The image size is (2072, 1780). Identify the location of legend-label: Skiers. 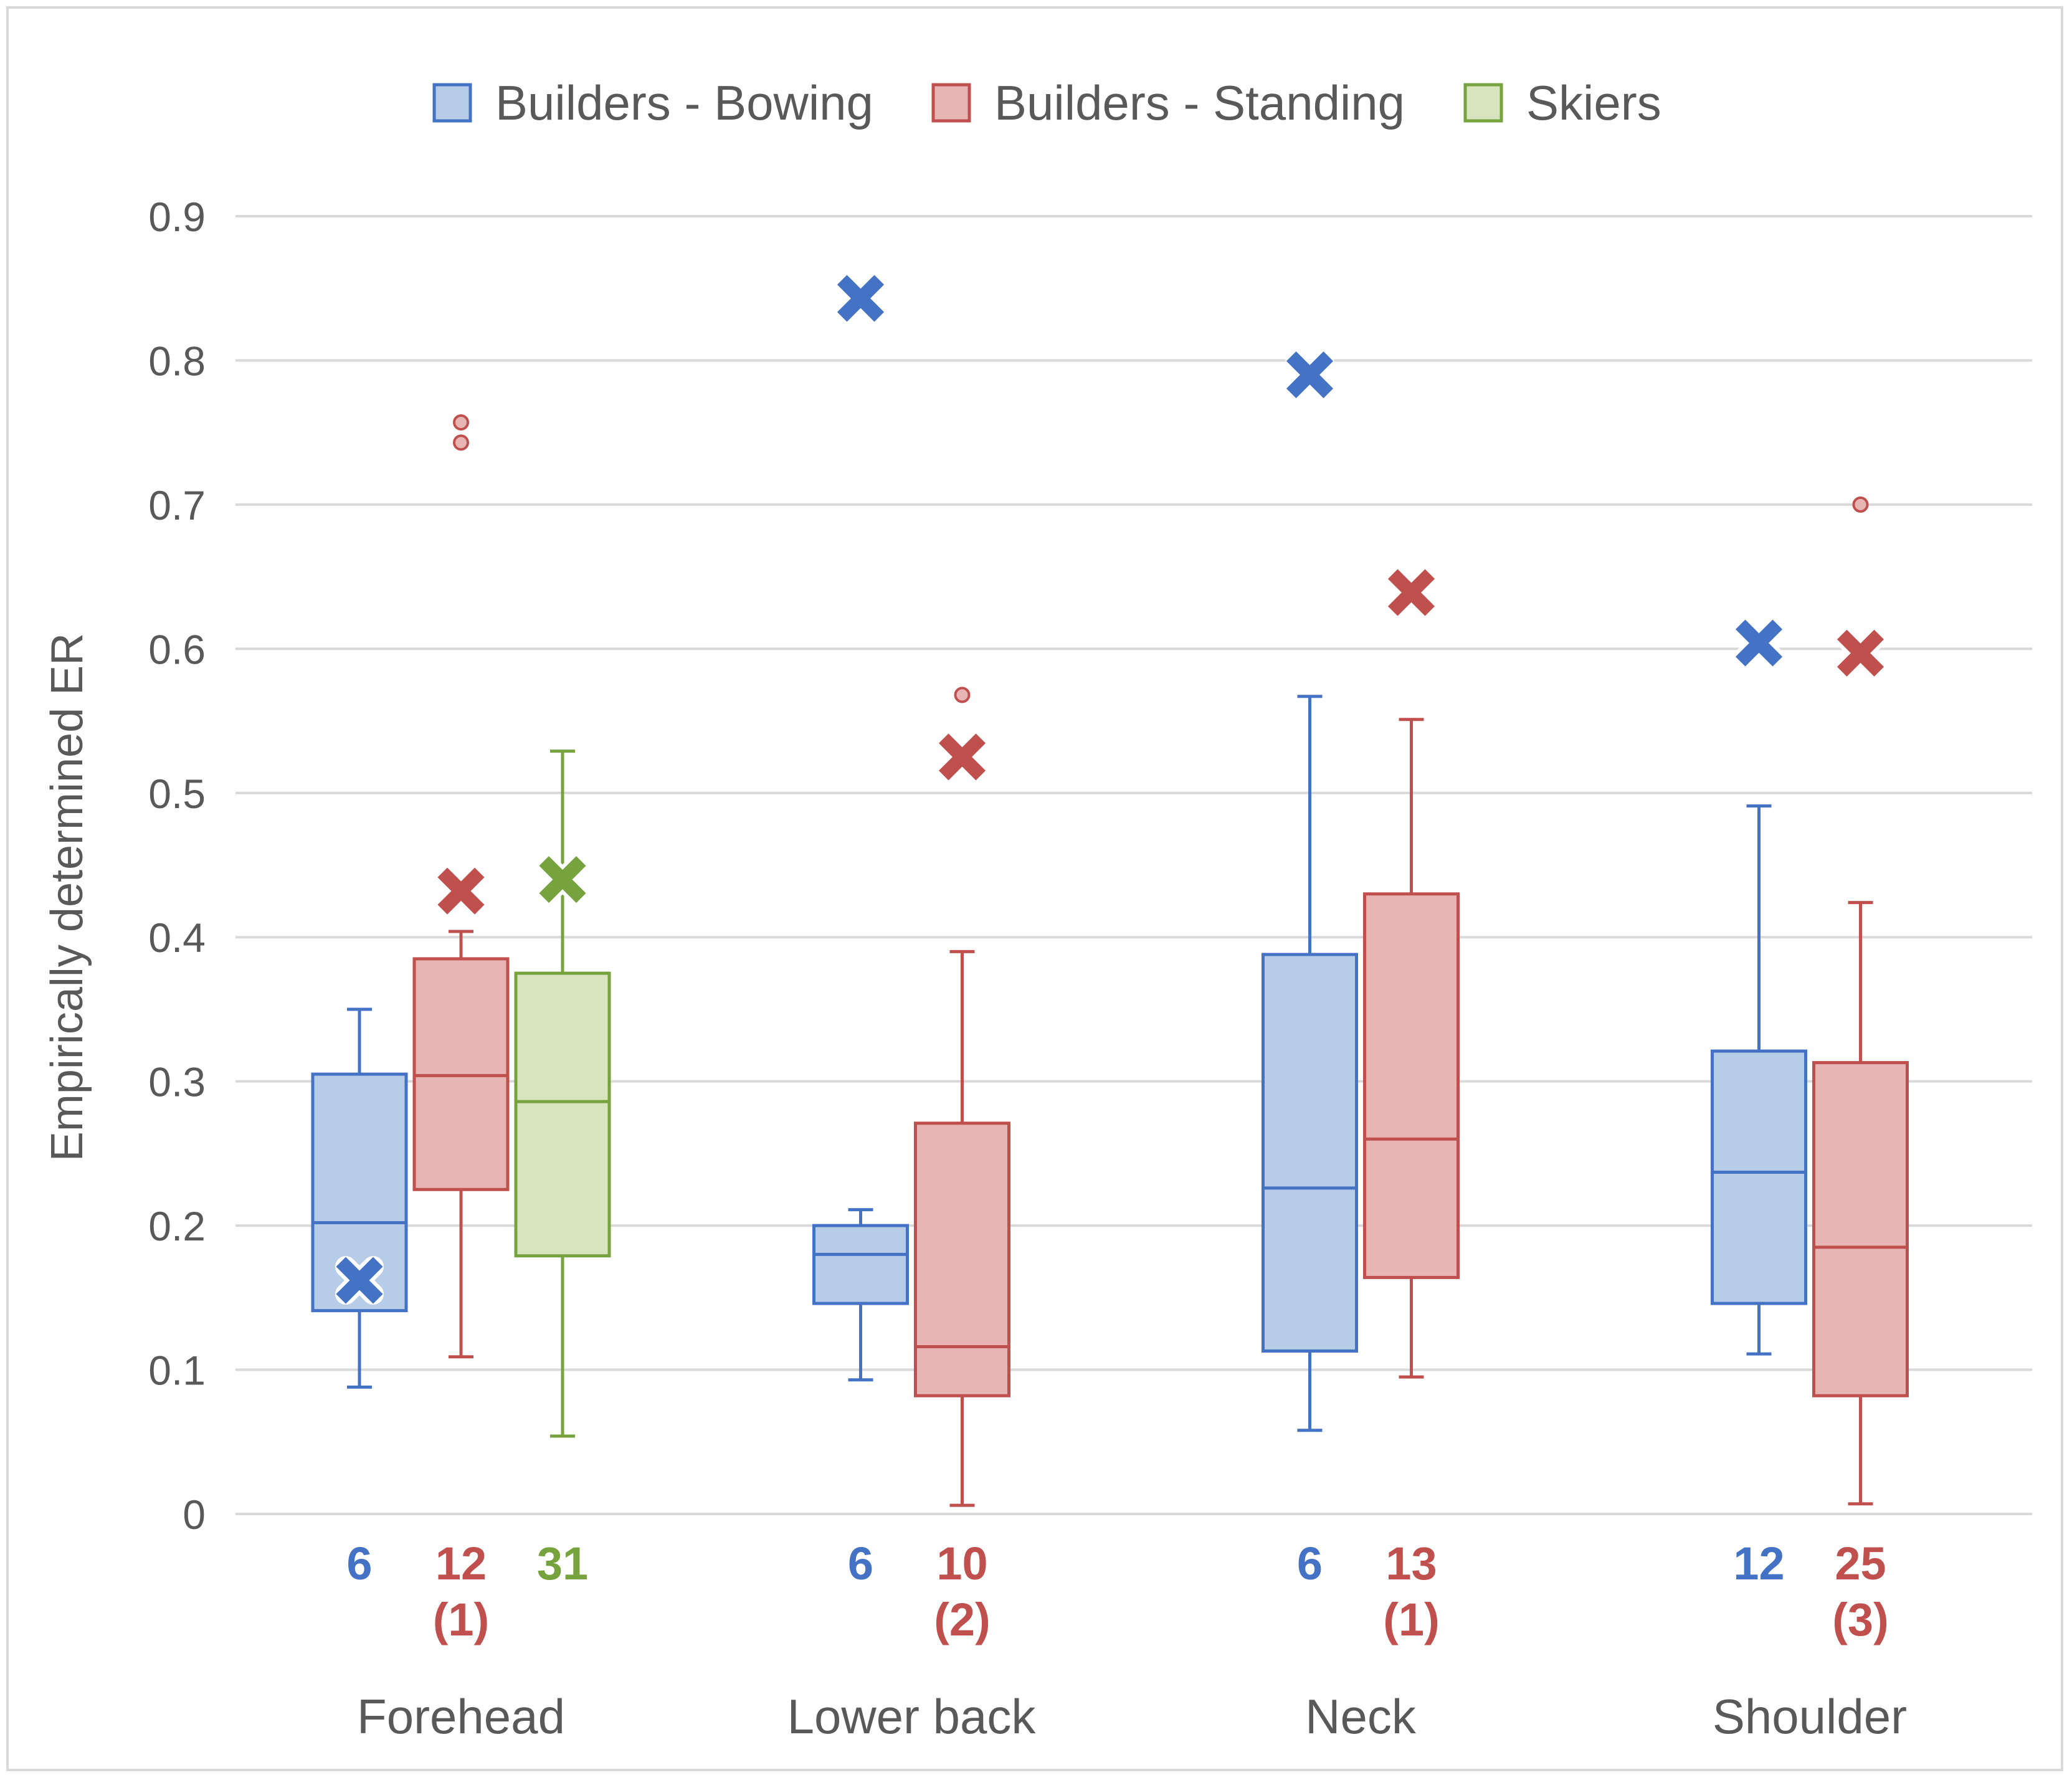
(1593, 103).